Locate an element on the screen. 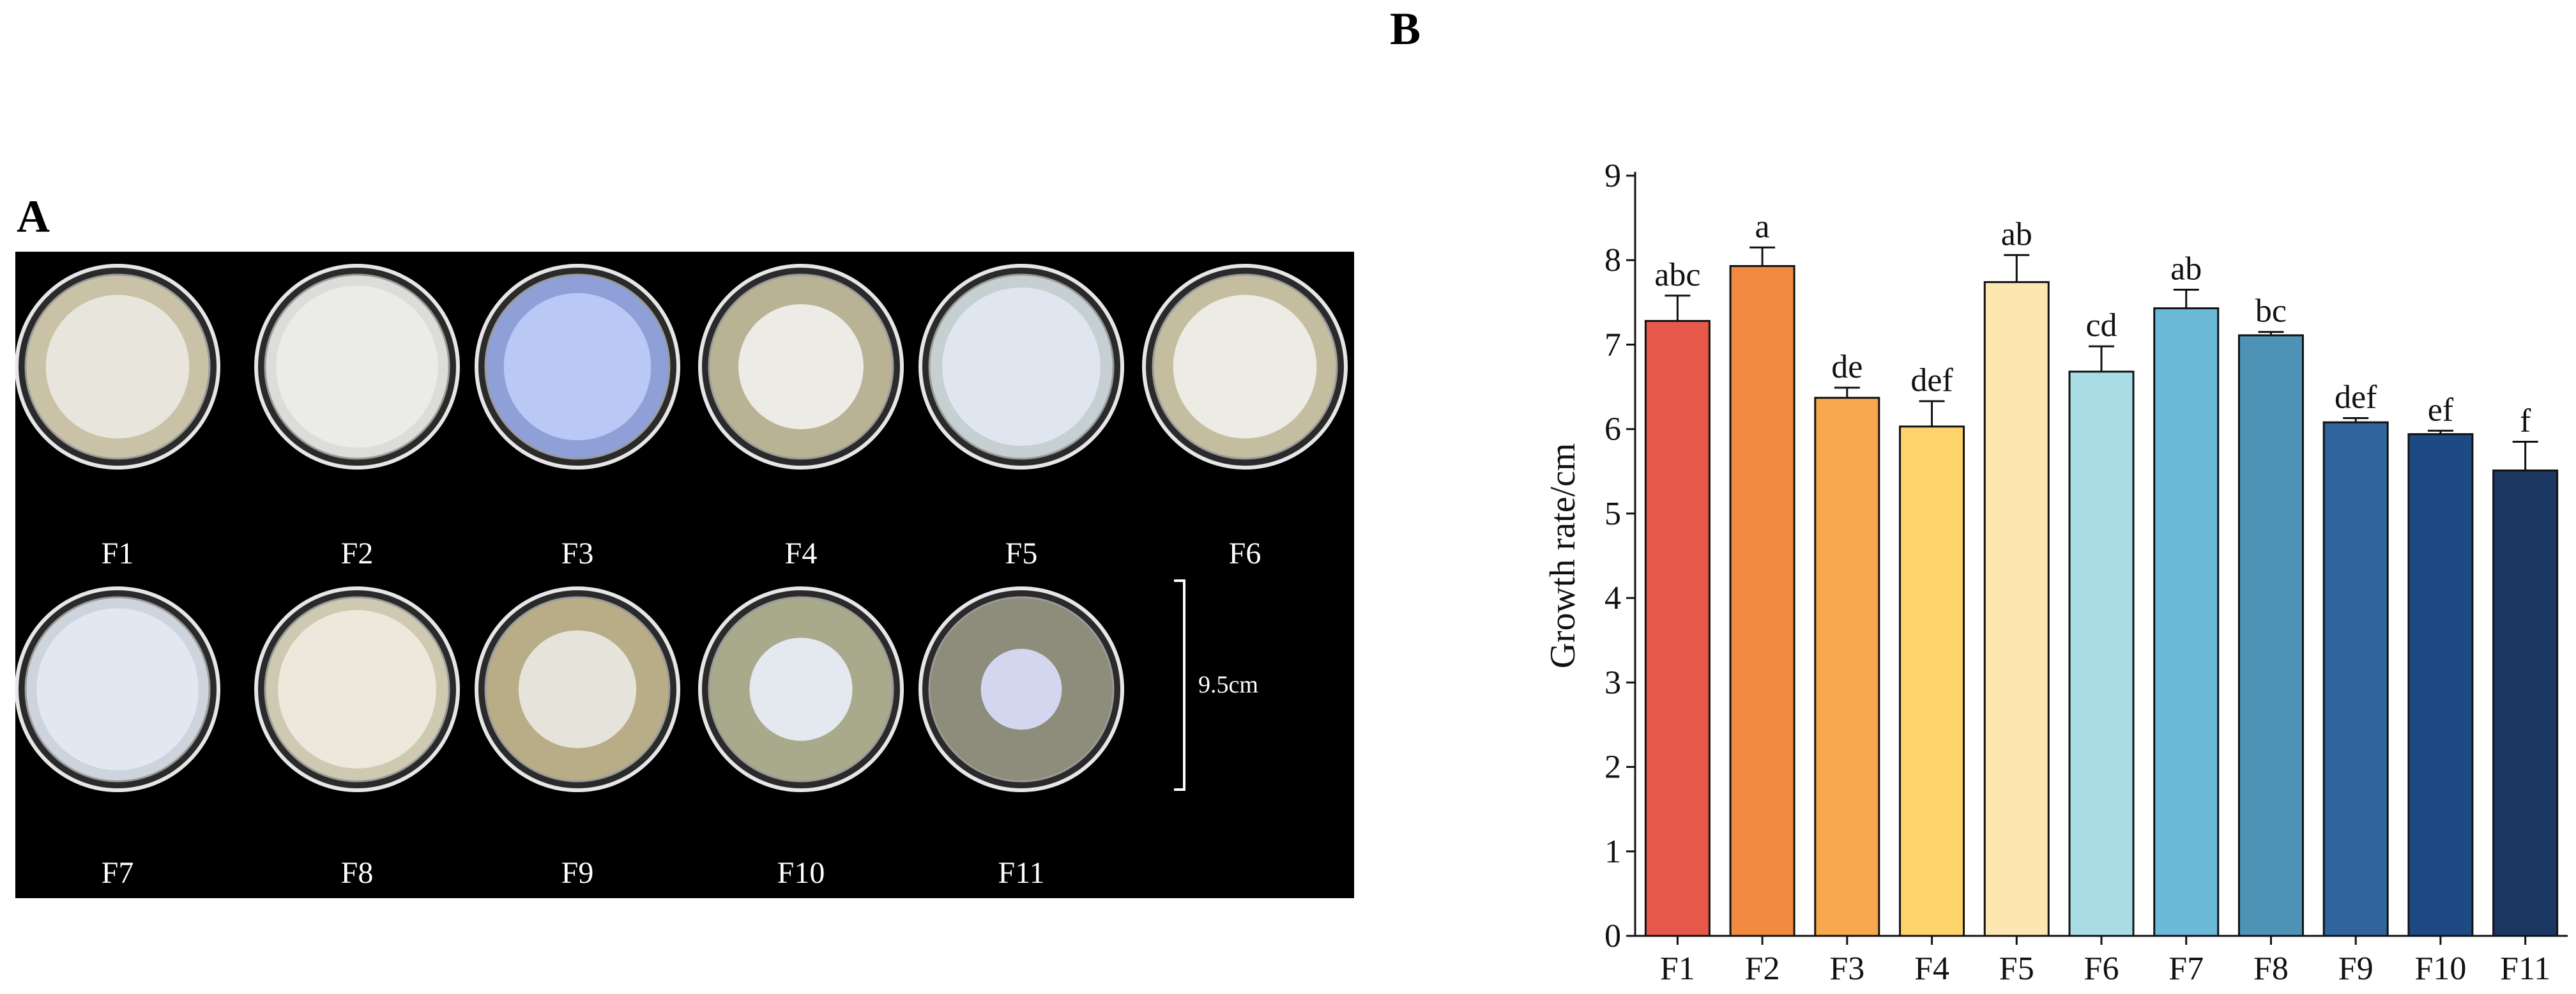 Image resolution: width=2576 pixels, height=994 pixels. x-tick-label: F4 is located at coordinates (1931, 969).